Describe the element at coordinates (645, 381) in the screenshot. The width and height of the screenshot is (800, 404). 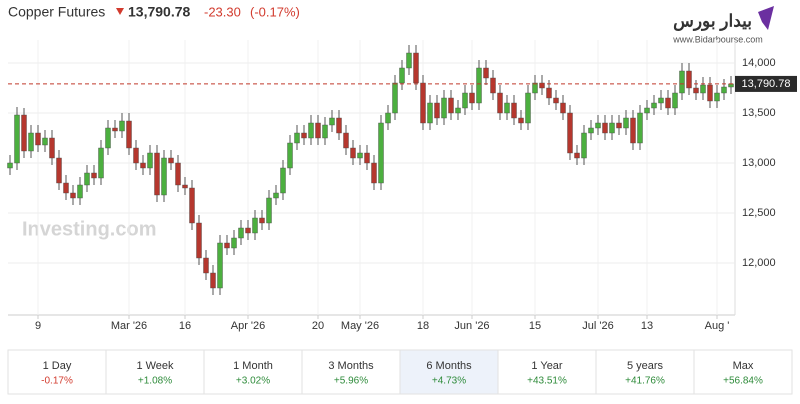
I see `tab-change: +41.76%` at that location.